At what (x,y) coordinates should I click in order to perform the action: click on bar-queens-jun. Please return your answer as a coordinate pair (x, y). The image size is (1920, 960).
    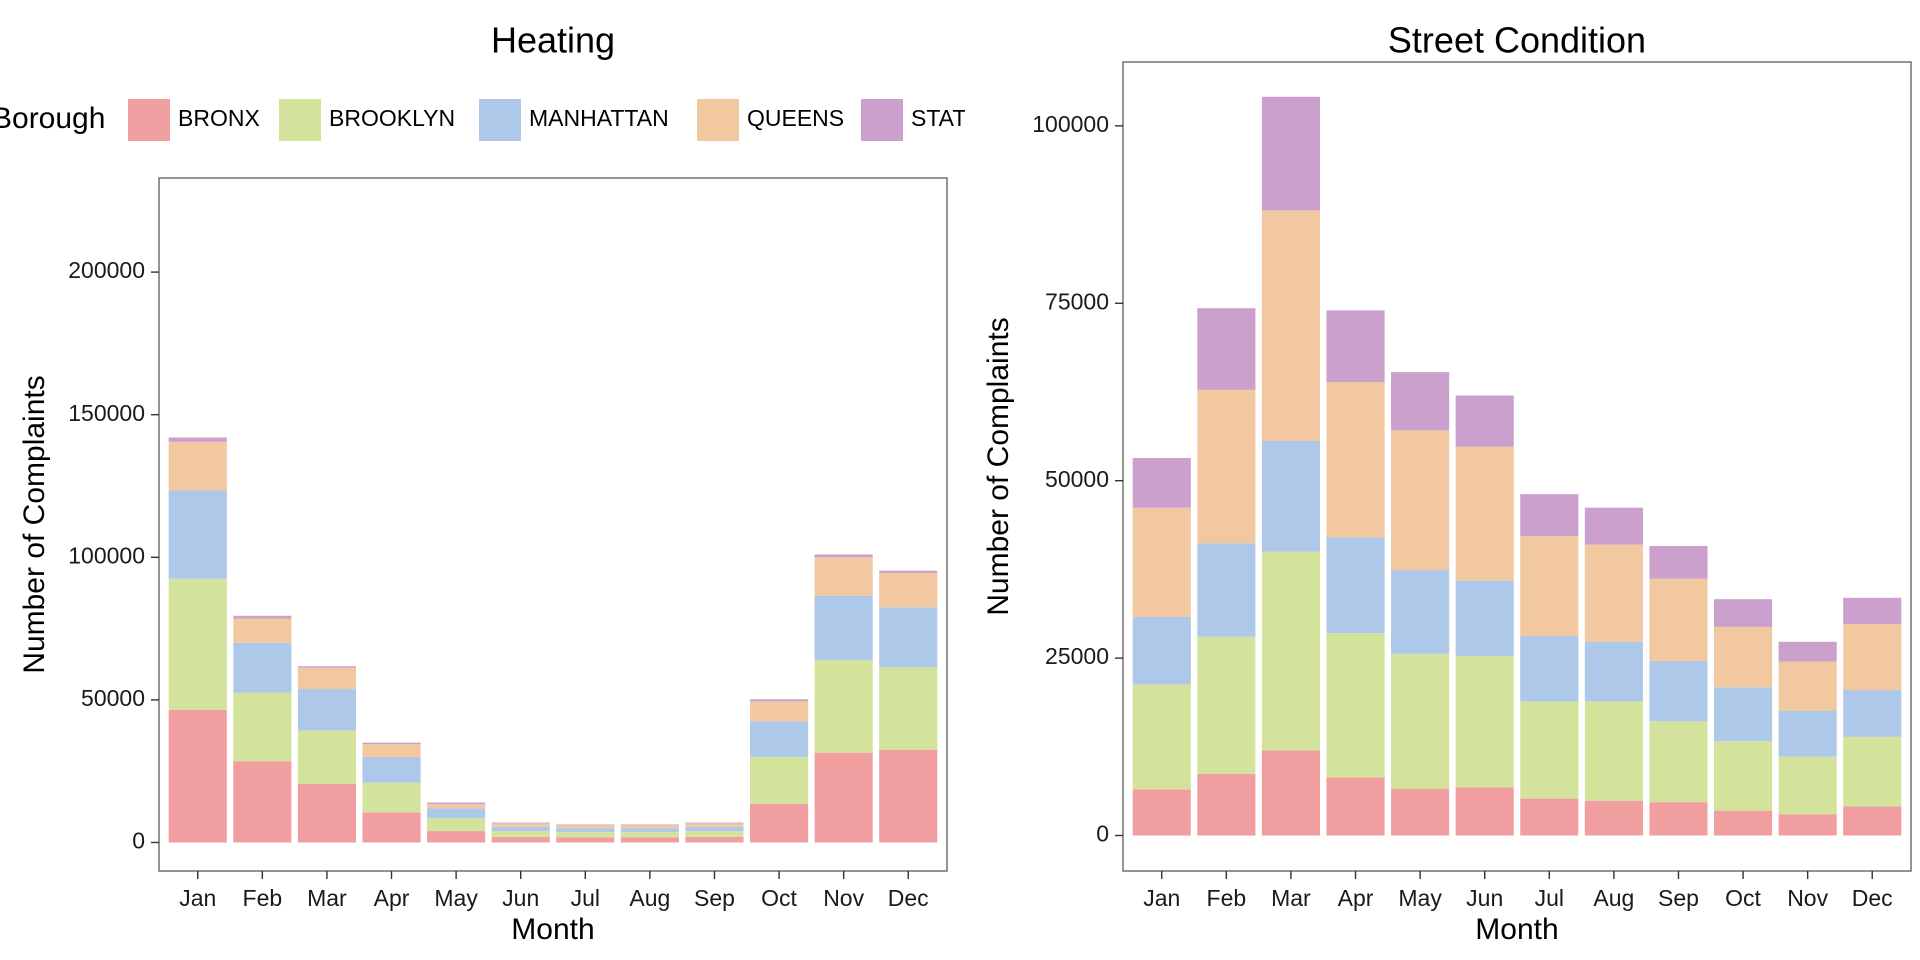
    Looking at the image, I should click on (1484, 513).